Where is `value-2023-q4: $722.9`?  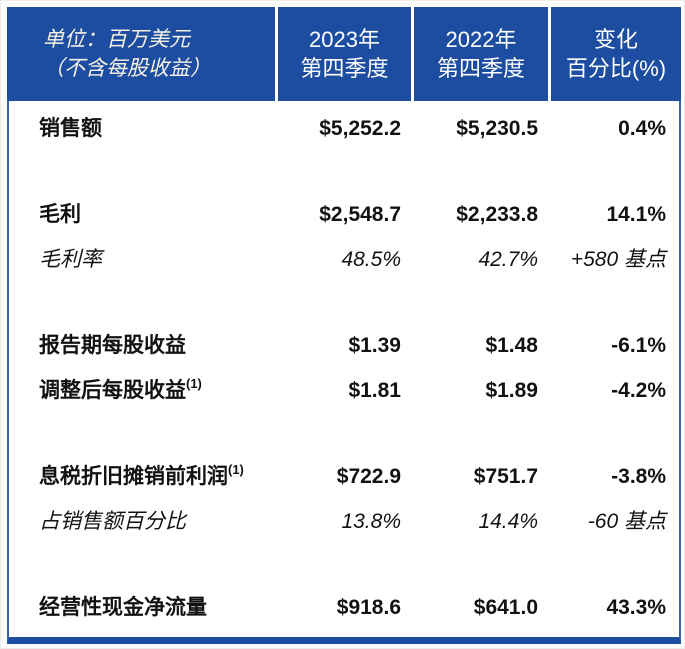 value-2023-q4: $722.9 is located at coordinates (368, 476).